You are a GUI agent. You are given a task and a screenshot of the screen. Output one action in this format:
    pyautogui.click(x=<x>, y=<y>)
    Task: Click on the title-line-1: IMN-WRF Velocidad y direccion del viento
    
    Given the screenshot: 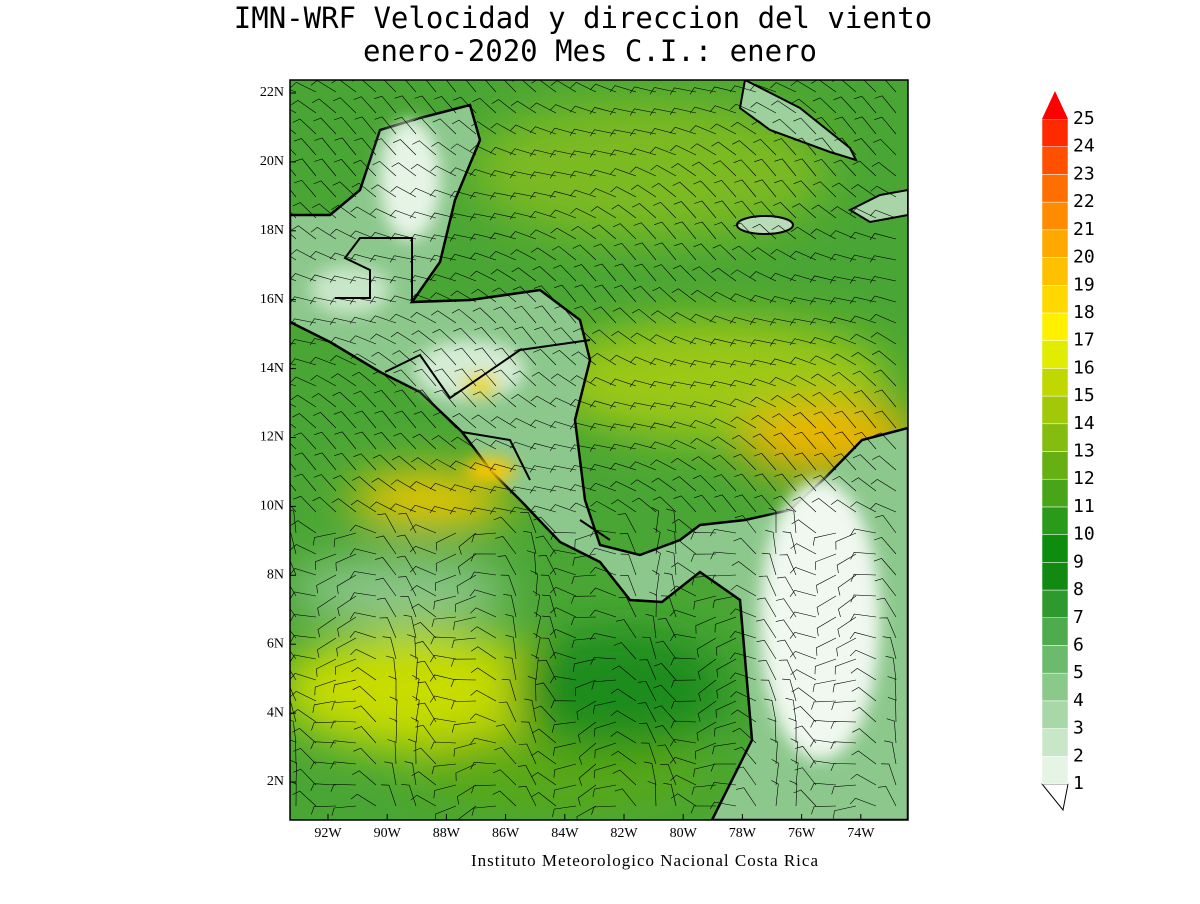 What is the action you would take?
    pyautogui.click(x=583, y=18)
    